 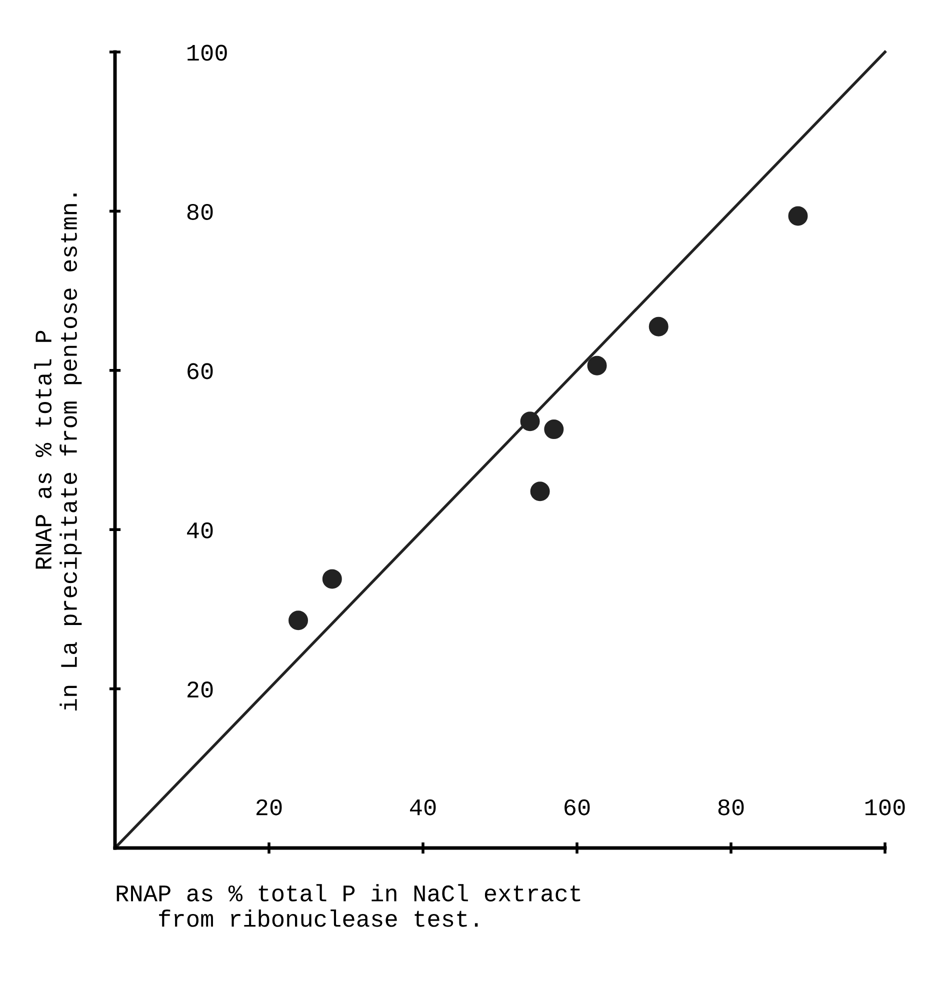 What do you see at coordinates (58, 452) in the screenshot?
I see `y-axis-title: RNAP as % total P in La precipitate from pentose estmn.` at bounding box center [58, 452].